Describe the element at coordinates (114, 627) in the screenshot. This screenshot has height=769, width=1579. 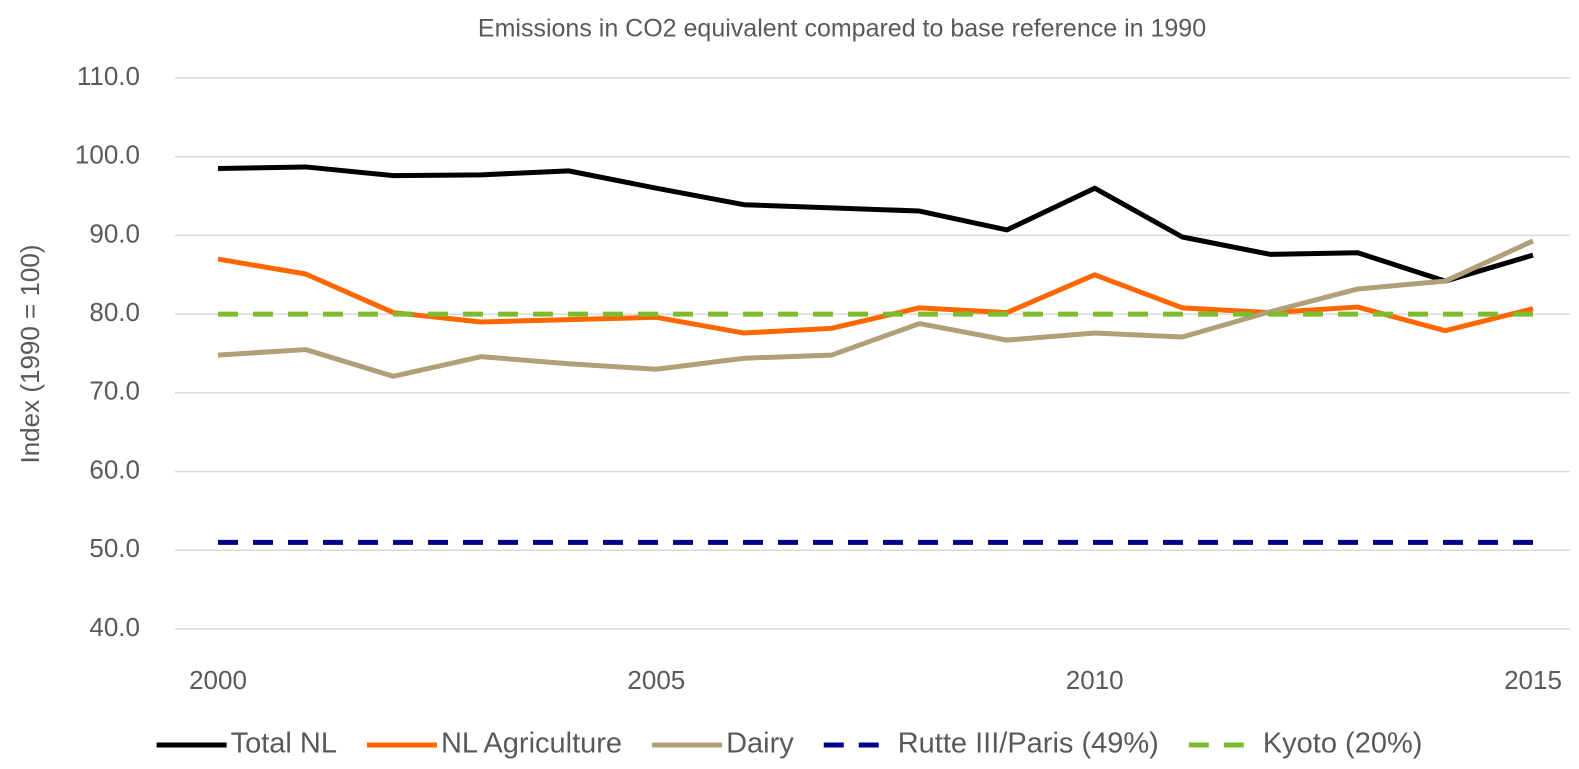
I see `y-tick-label: 40.0` at that location.